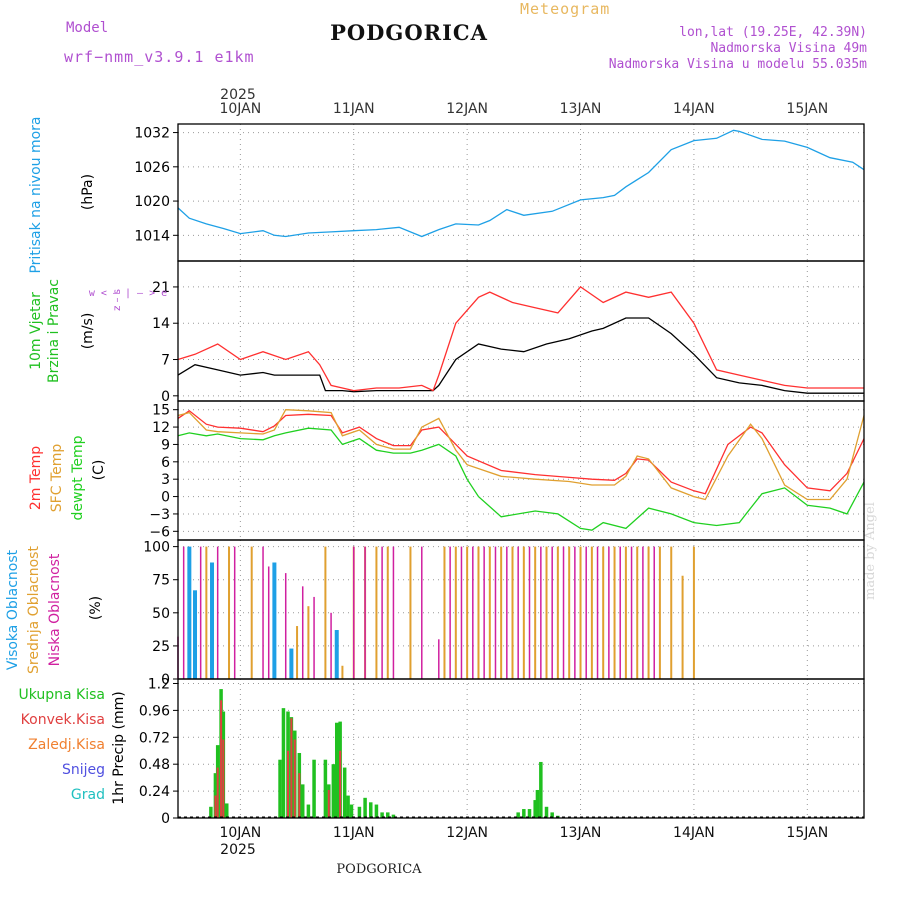 This screenshot has height=900, width=900. I want to click on page-title: PODGORICA, so click(409, 32).